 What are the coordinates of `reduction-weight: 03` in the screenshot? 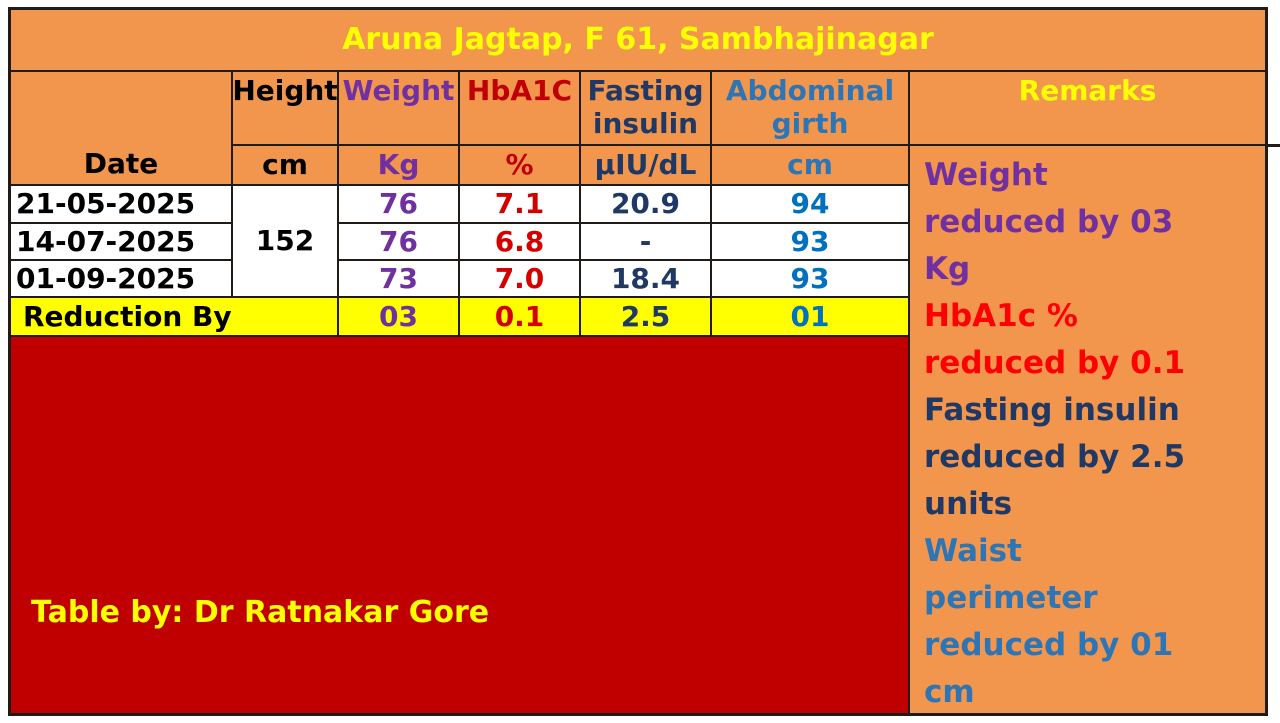 It's located at (398, 316).